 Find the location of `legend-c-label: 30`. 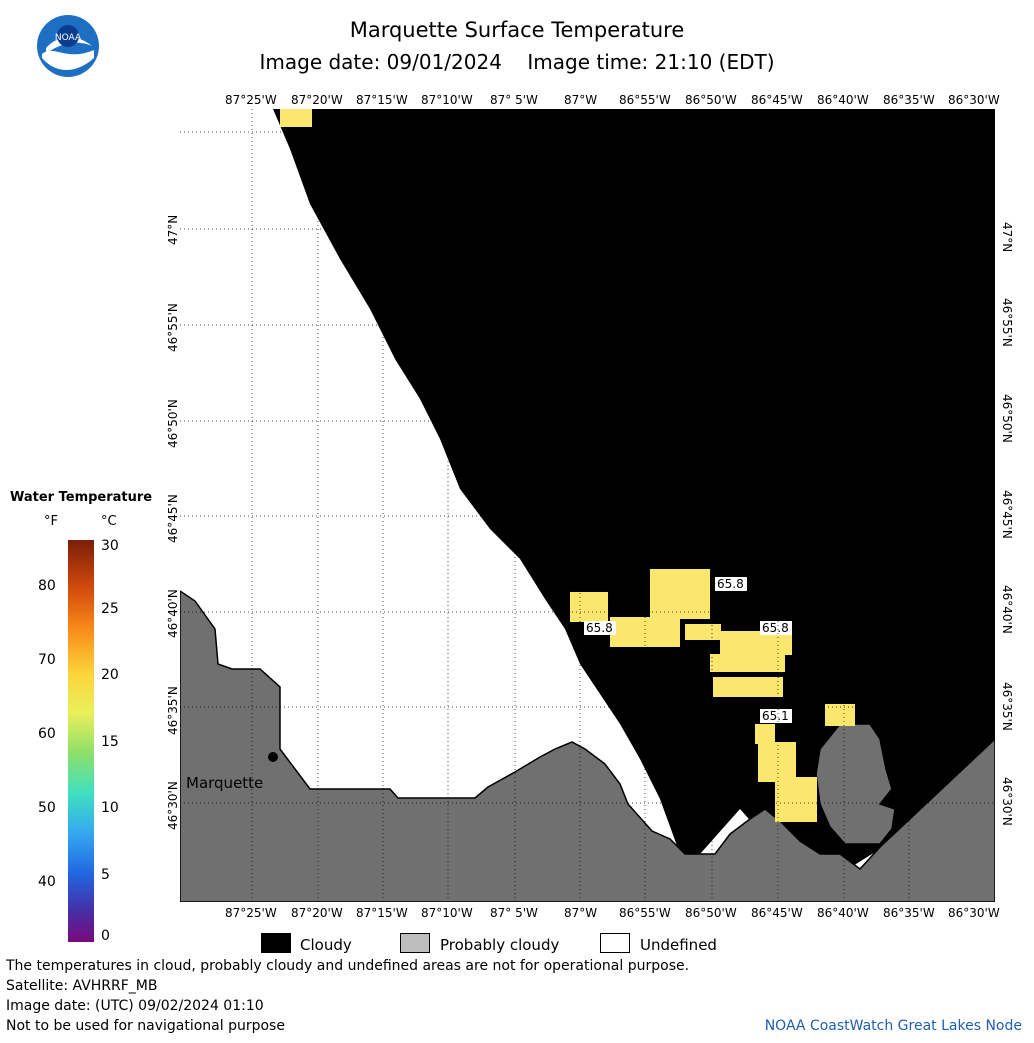

legend-c-label: 30 is located at coordinates (110, 546).